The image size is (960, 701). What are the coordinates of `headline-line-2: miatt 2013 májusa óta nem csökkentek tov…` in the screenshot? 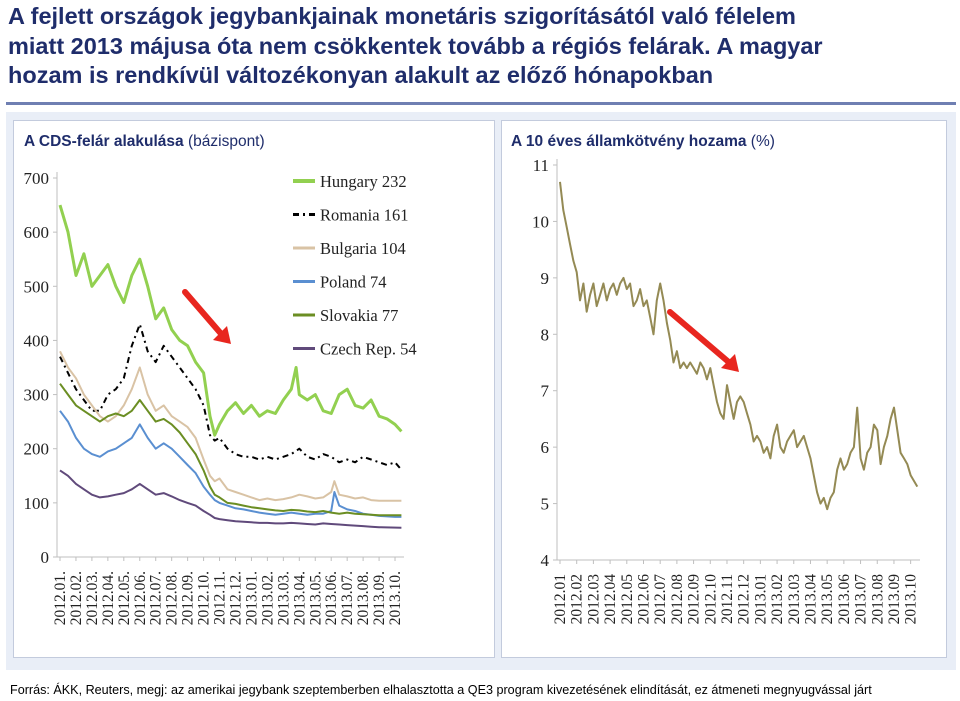 It's located at (415, 45).